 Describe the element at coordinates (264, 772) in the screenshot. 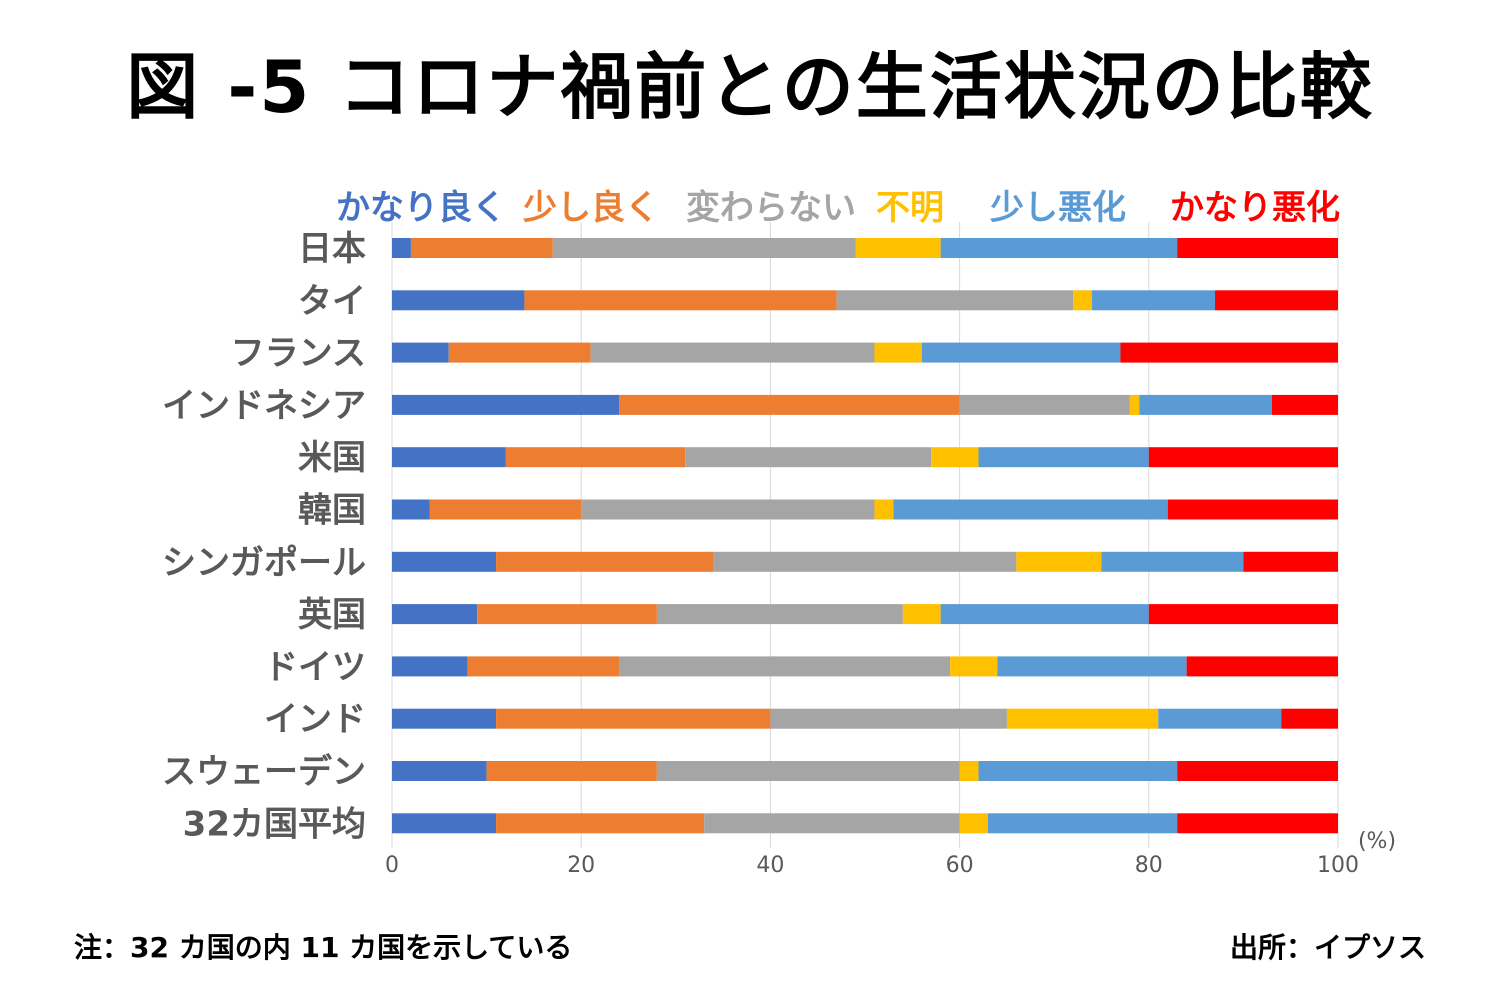

I see `category-label-10: スウェーデン` at that location.